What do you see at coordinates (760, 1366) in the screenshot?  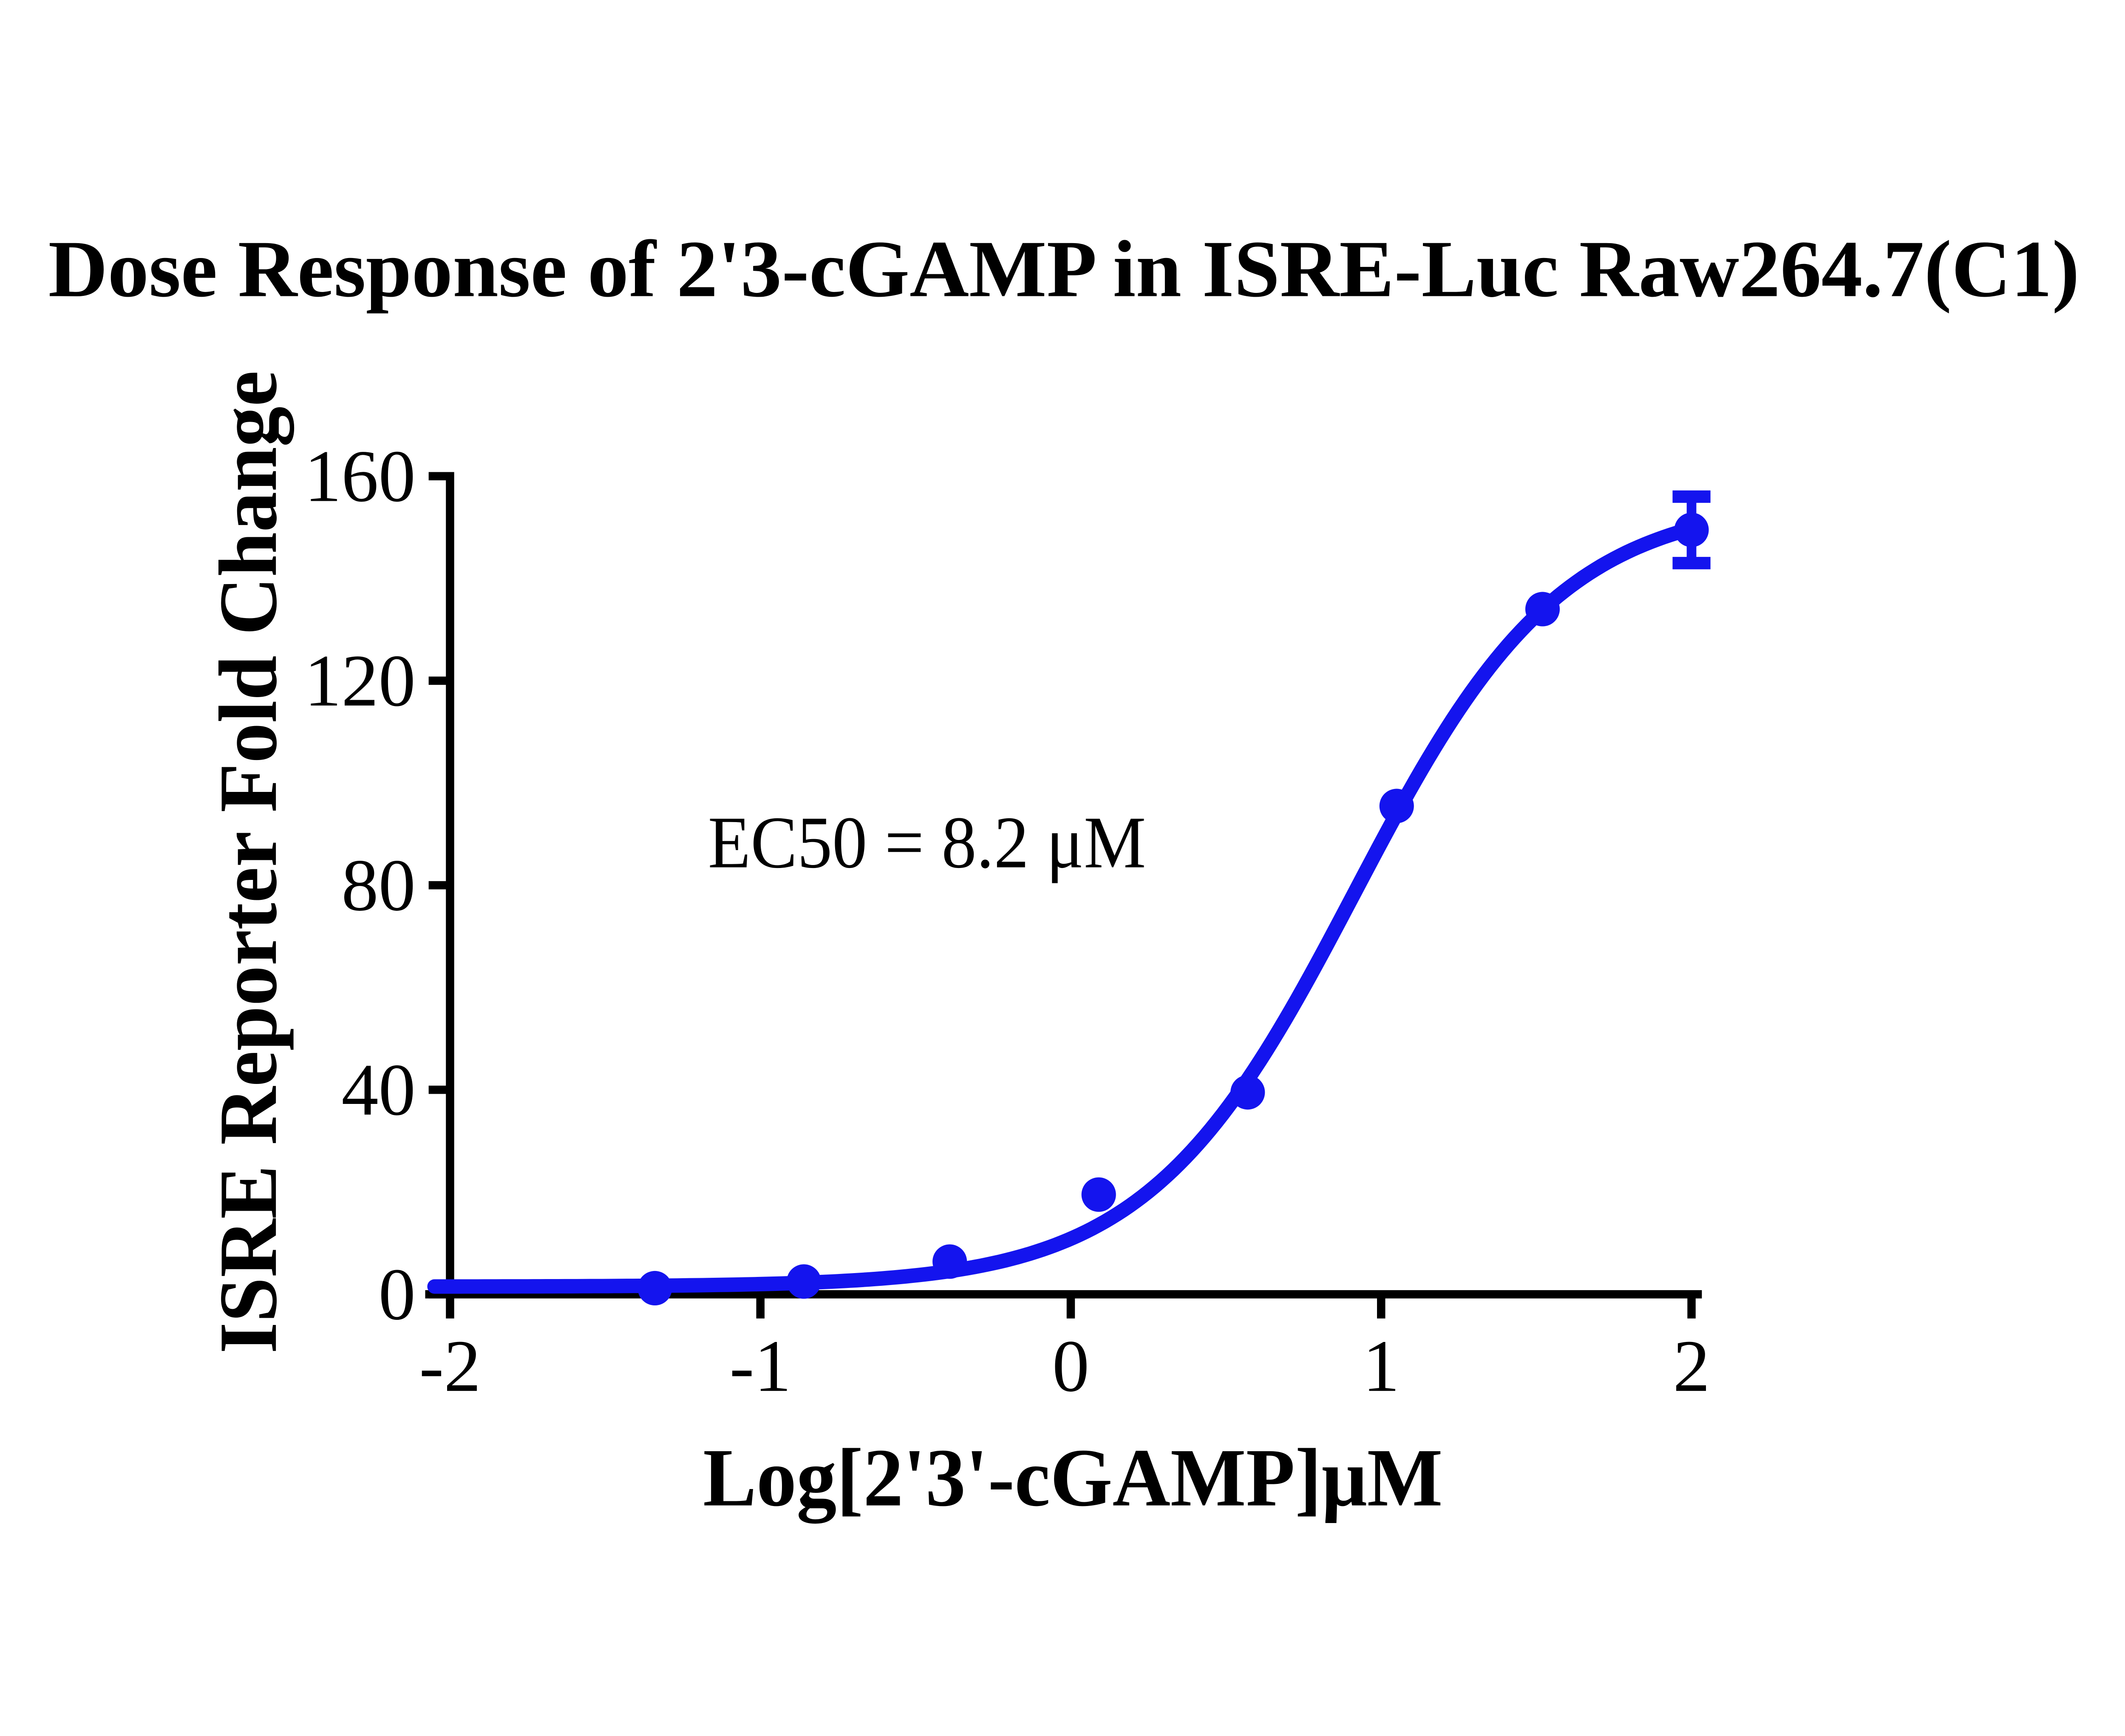 I see `x-tick-label: -1` at bounding box center [760, 1366].